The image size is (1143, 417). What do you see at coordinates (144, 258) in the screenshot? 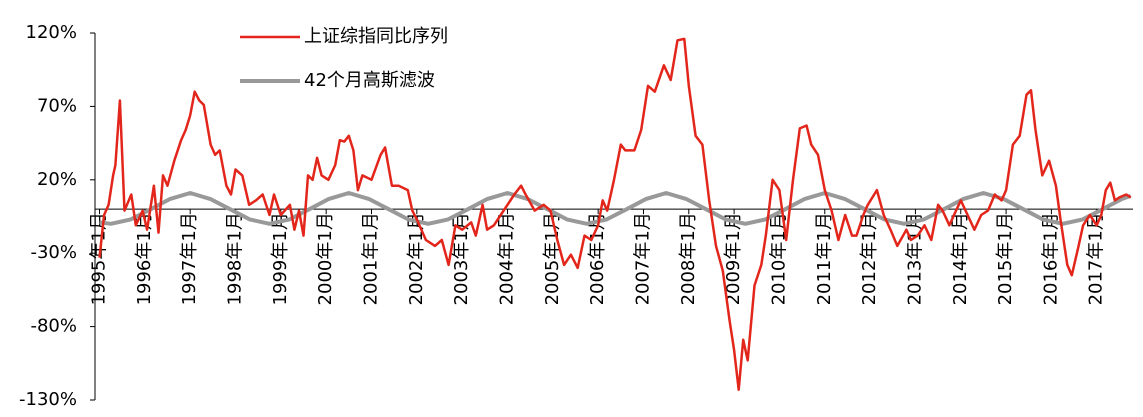
I see `x-tick-label: 1996年1月` at bounding box center [144, 258].